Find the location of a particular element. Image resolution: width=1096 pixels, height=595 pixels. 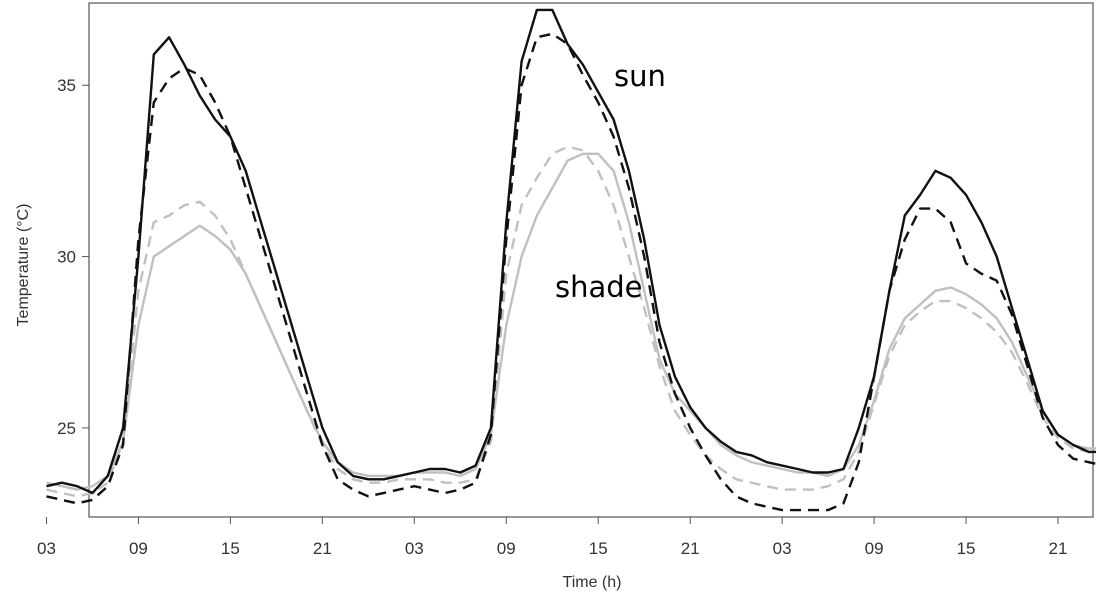

x-axis: 03 09 15 21 03 09 15 21 03 09 15 21 is located at coordinates (552, 537).